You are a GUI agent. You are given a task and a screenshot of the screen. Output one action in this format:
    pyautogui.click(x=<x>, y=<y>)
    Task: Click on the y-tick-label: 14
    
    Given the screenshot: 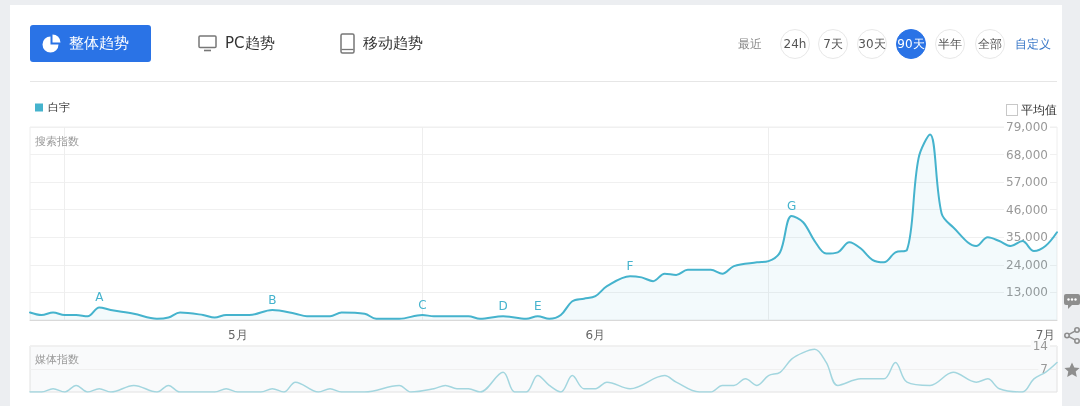 What is the action you would take?
    pyautogui.click(x=1040, y=346)
    